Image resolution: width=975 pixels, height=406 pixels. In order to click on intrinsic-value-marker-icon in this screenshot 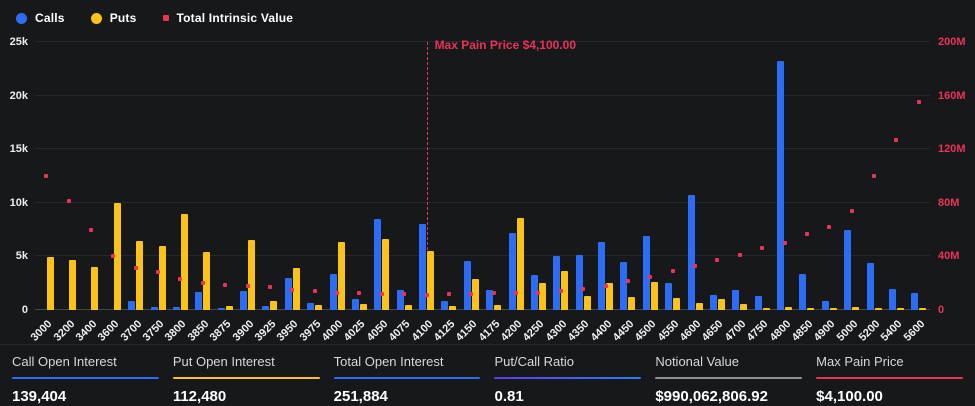, I will do `click(165, 18)`.